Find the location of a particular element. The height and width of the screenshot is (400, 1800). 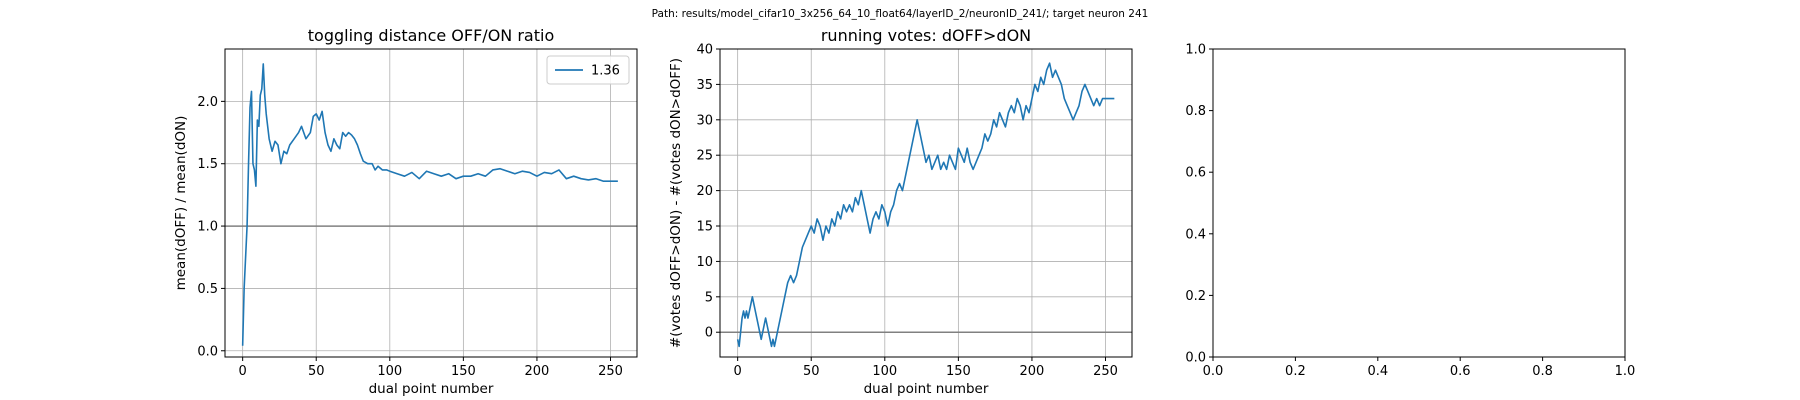

x-tick-label: 0.4 is located at coordinates (1377, 371).